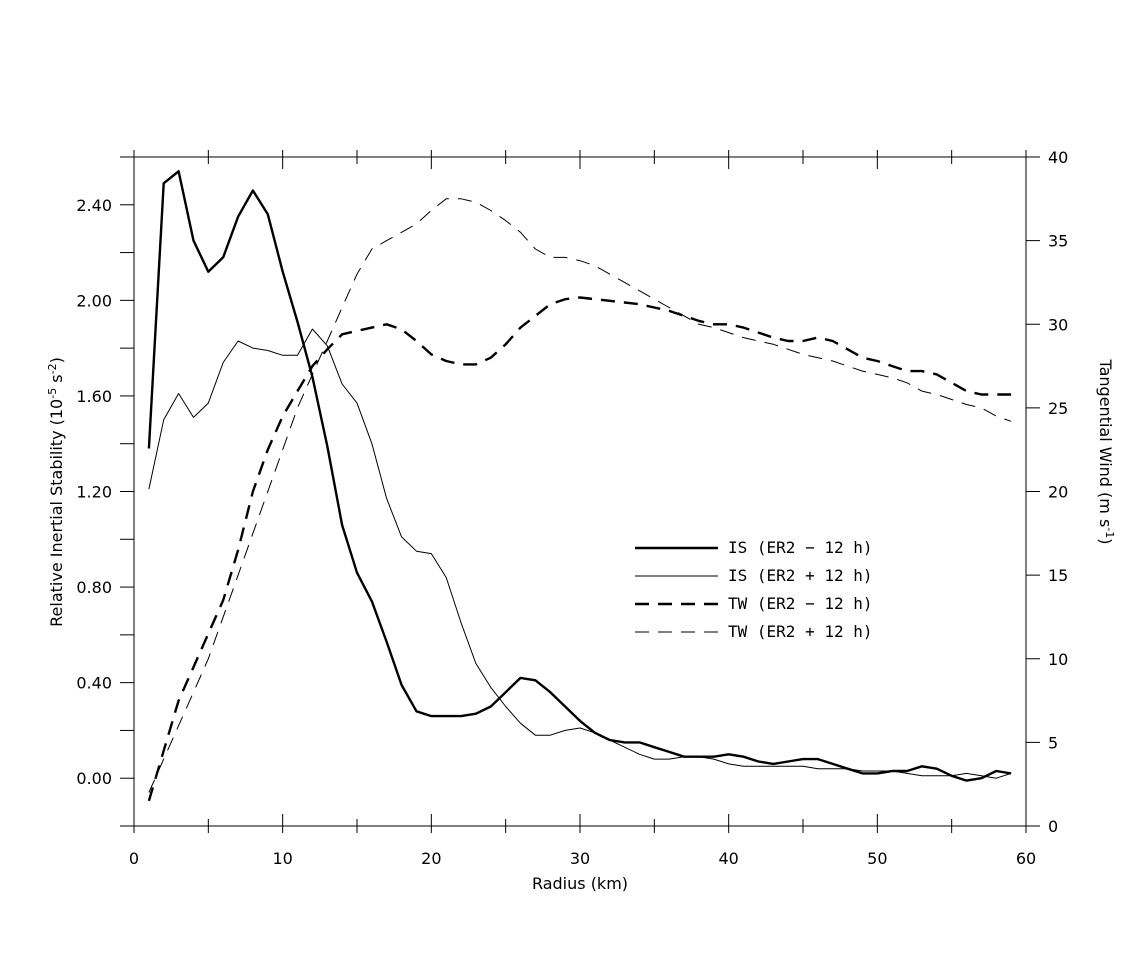  I want to click on legend-label: IS (ER2 − 12 h), so click(800, 547).